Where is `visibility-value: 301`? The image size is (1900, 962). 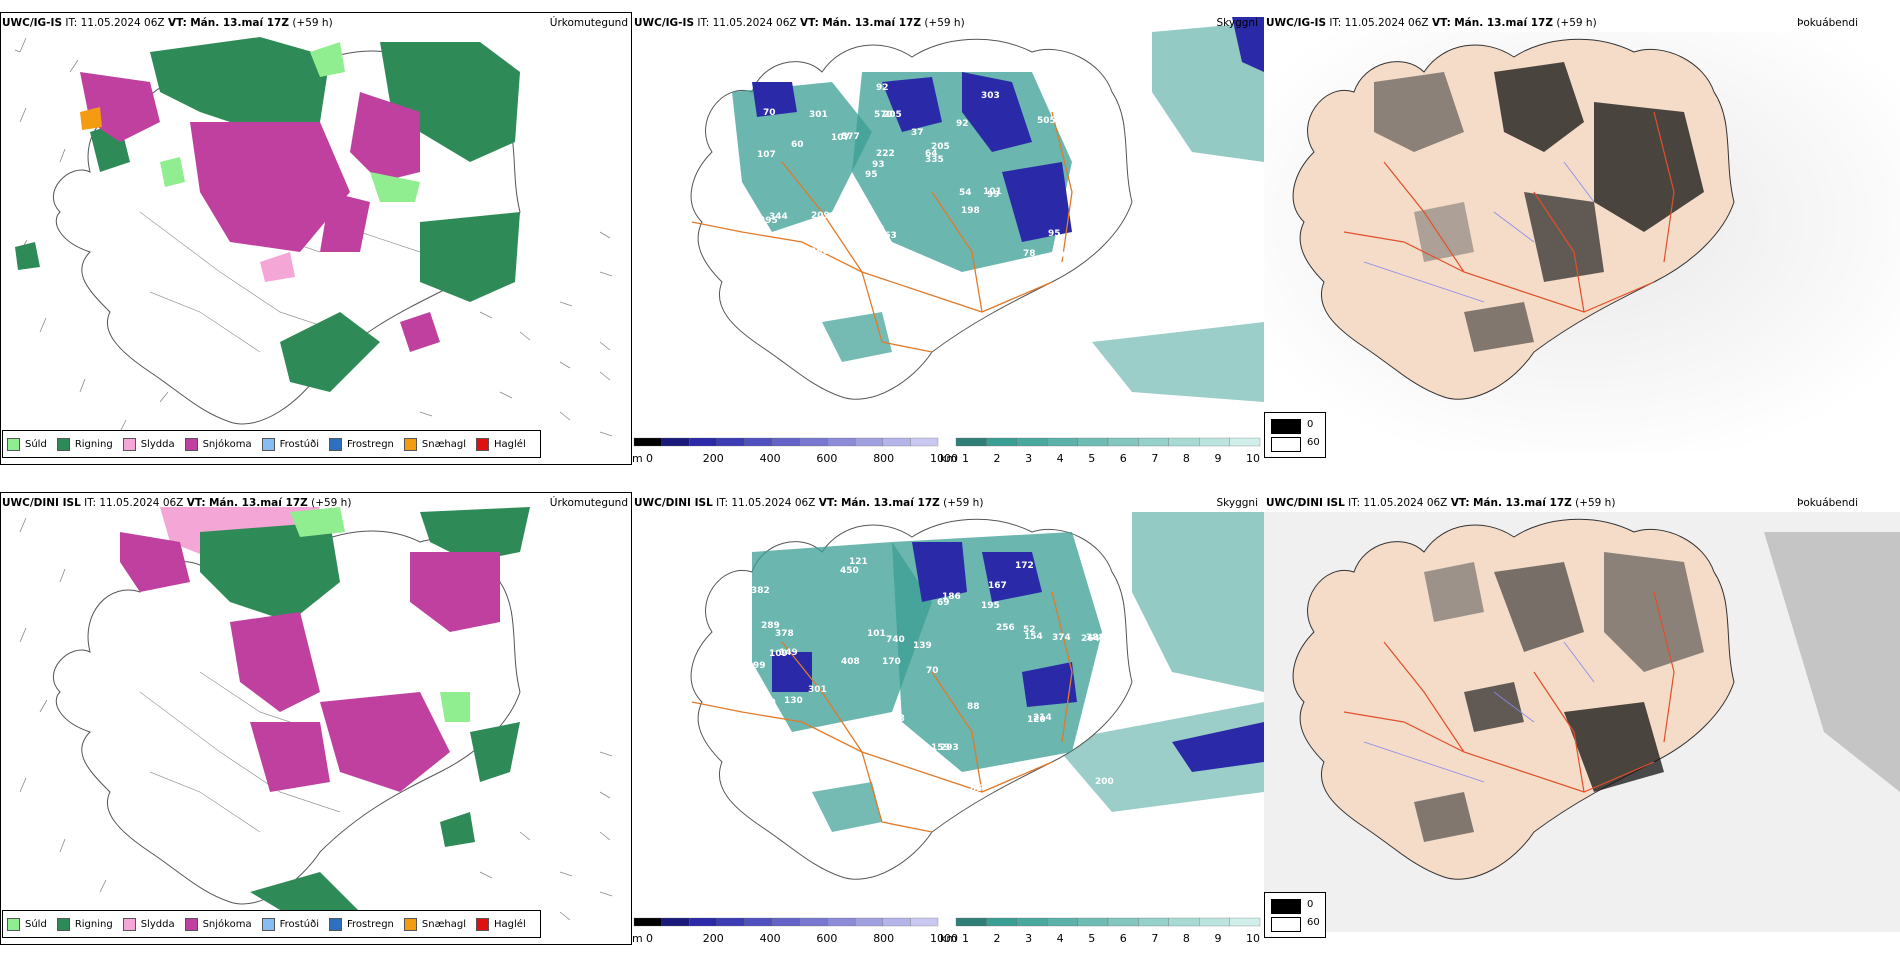 visibility-value: 301 is located at coordinates (818, 115).